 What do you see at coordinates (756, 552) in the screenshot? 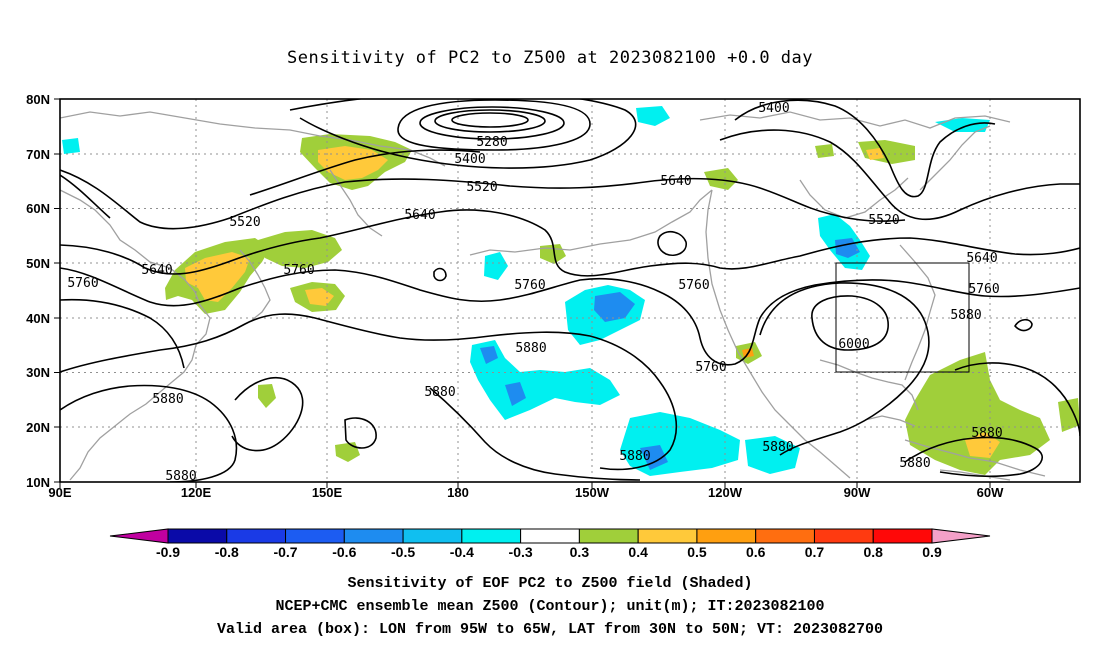
I see `colorbar-label: 0.6` at bounding box center [756, 552].